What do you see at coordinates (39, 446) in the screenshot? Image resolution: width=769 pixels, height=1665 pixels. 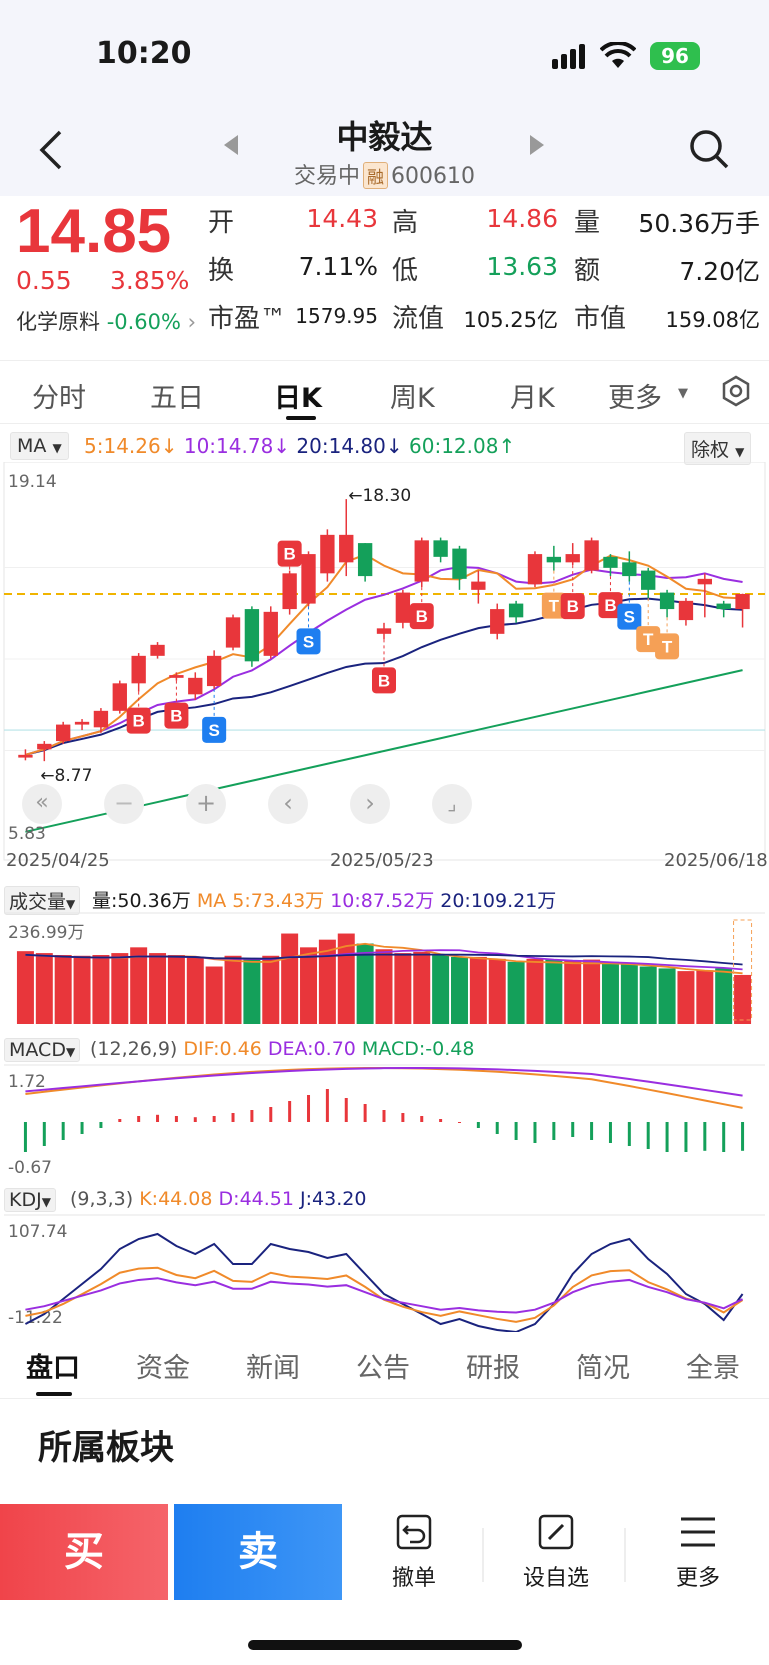 I see `ma-selector: MA ▼` at bounding box center [39, 446].